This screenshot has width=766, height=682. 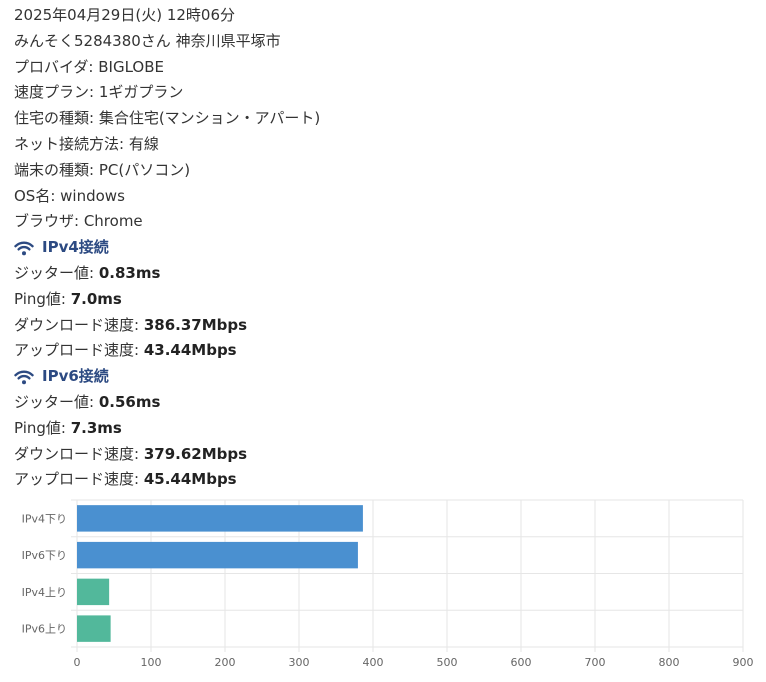 I want to click on ipv4-ping-label: Ping値:, so click(x=42, y=298).